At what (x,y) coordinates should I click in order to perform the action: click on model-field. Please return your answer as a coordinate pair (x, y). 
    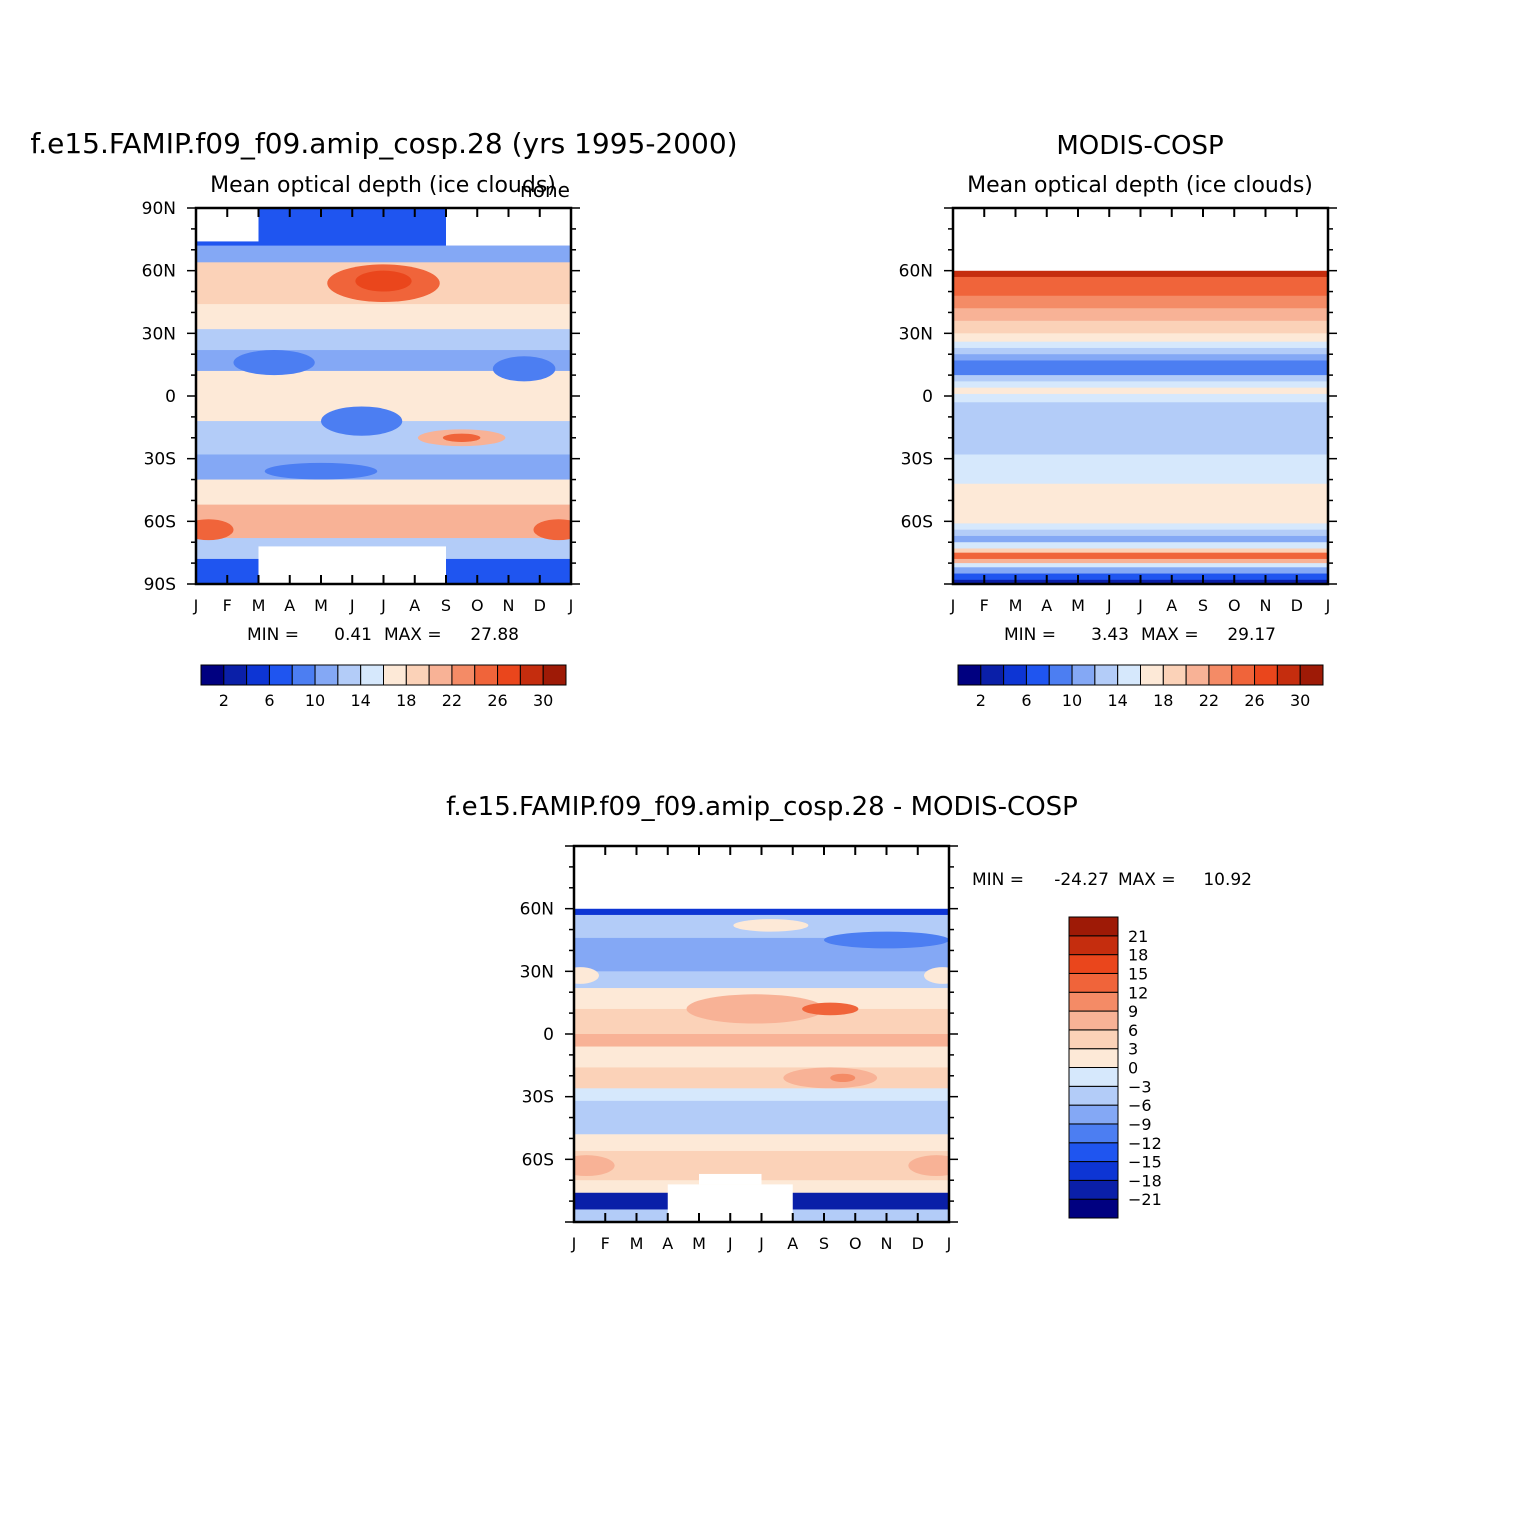
    Looking at the image, I should click on (383, 396).